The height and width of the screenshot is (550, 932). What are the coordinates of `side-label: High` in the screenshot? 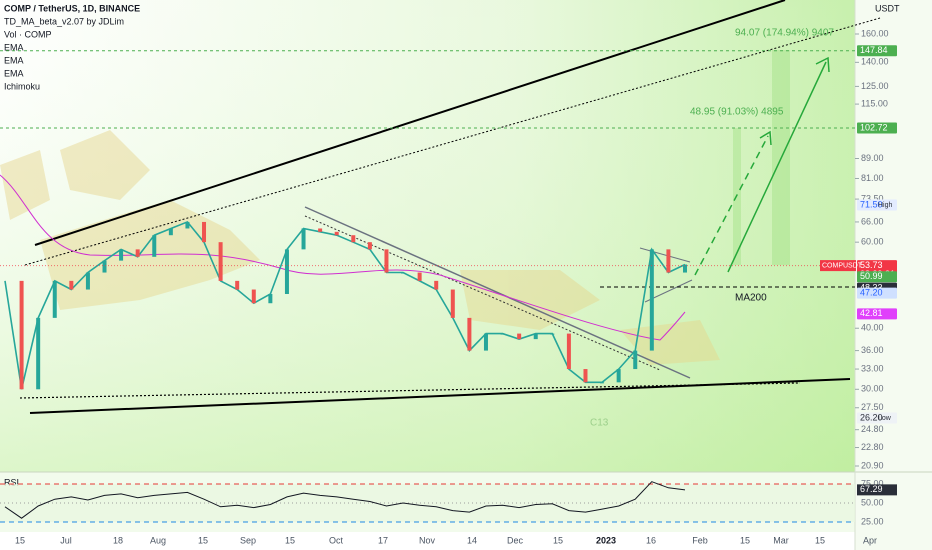 It's located at (885, 205).